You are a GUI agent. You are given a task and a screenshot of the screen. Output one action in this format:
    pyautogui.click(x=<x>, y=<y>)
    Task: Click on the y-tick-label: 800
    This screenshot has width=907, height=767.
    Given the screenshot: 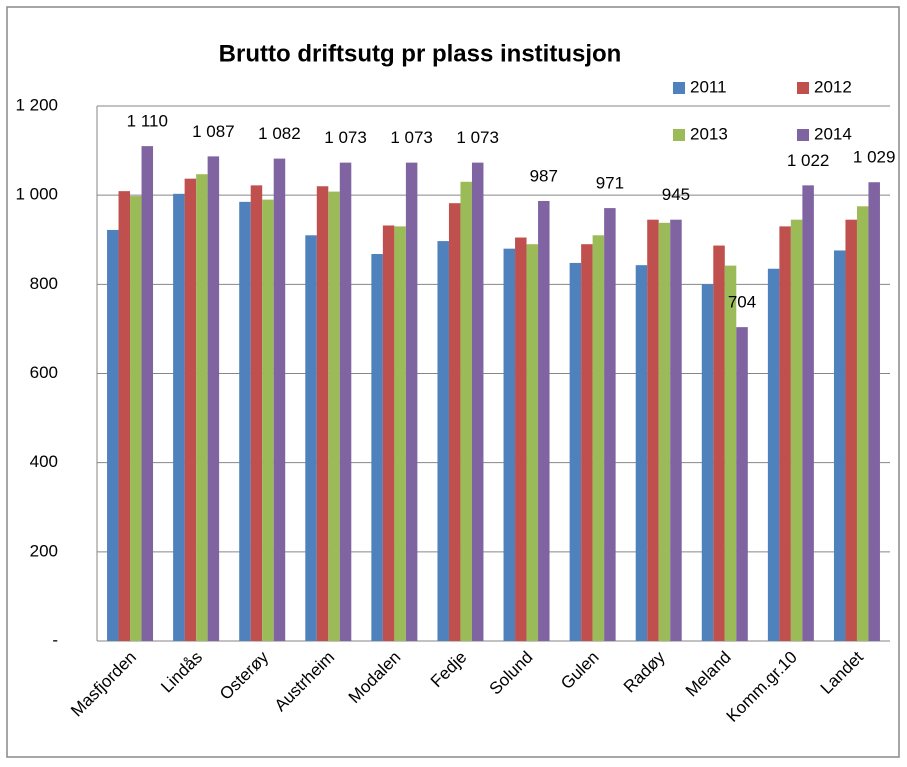 What is the action you would take?
    pyautogui.click(x=44, y=283)
    